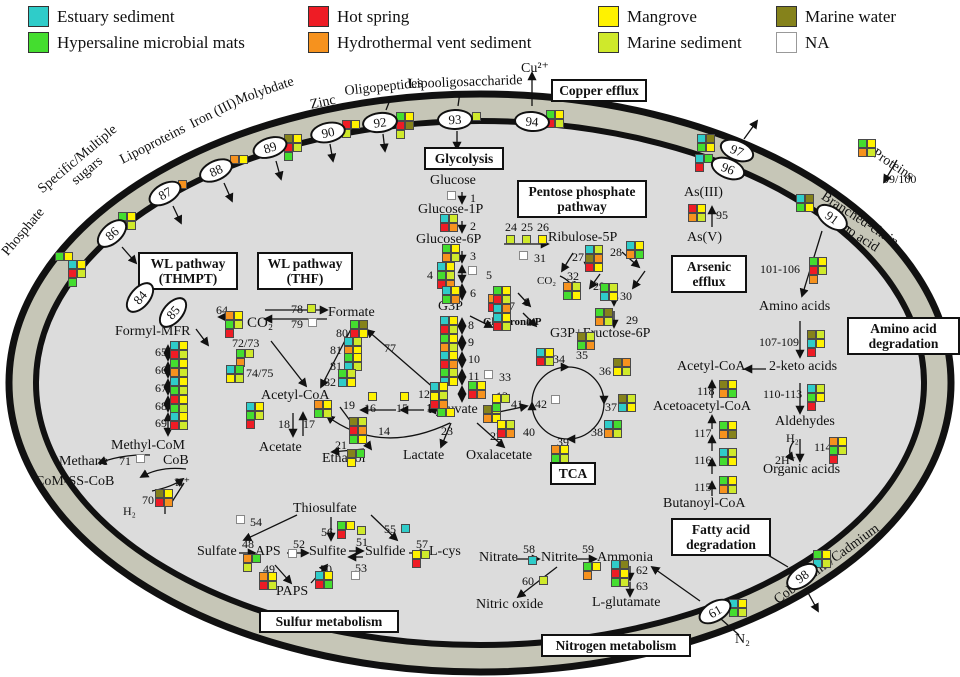 This screenshot has width=960, height=677. I want to click on reaction-number: 81, so click(336, 350).